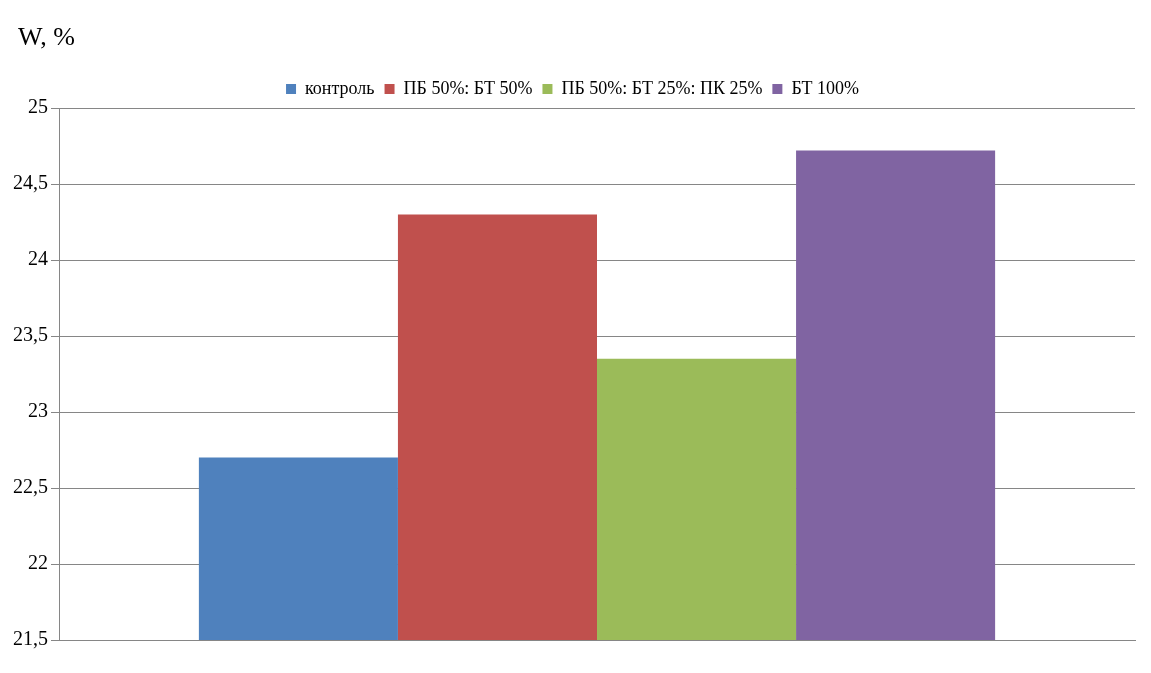  Describe the element at coordinates (30, 638) in the screenshot. I see `y-tick-label: 21,5` at that location.